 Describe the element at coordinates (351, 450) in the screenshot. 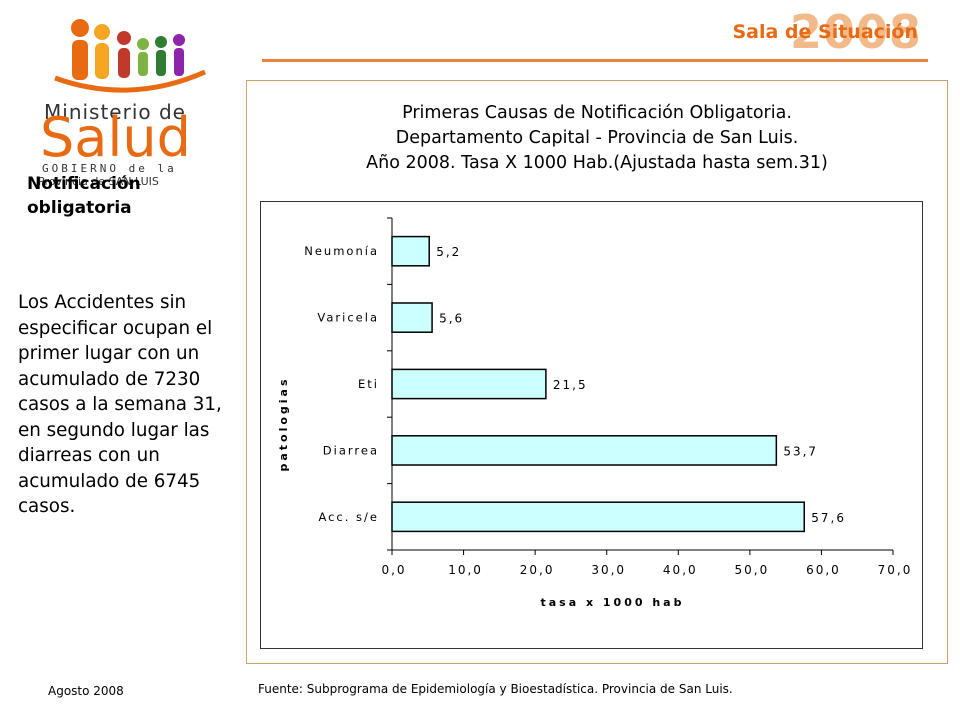

I see `category-label: Diarrea` at that location.